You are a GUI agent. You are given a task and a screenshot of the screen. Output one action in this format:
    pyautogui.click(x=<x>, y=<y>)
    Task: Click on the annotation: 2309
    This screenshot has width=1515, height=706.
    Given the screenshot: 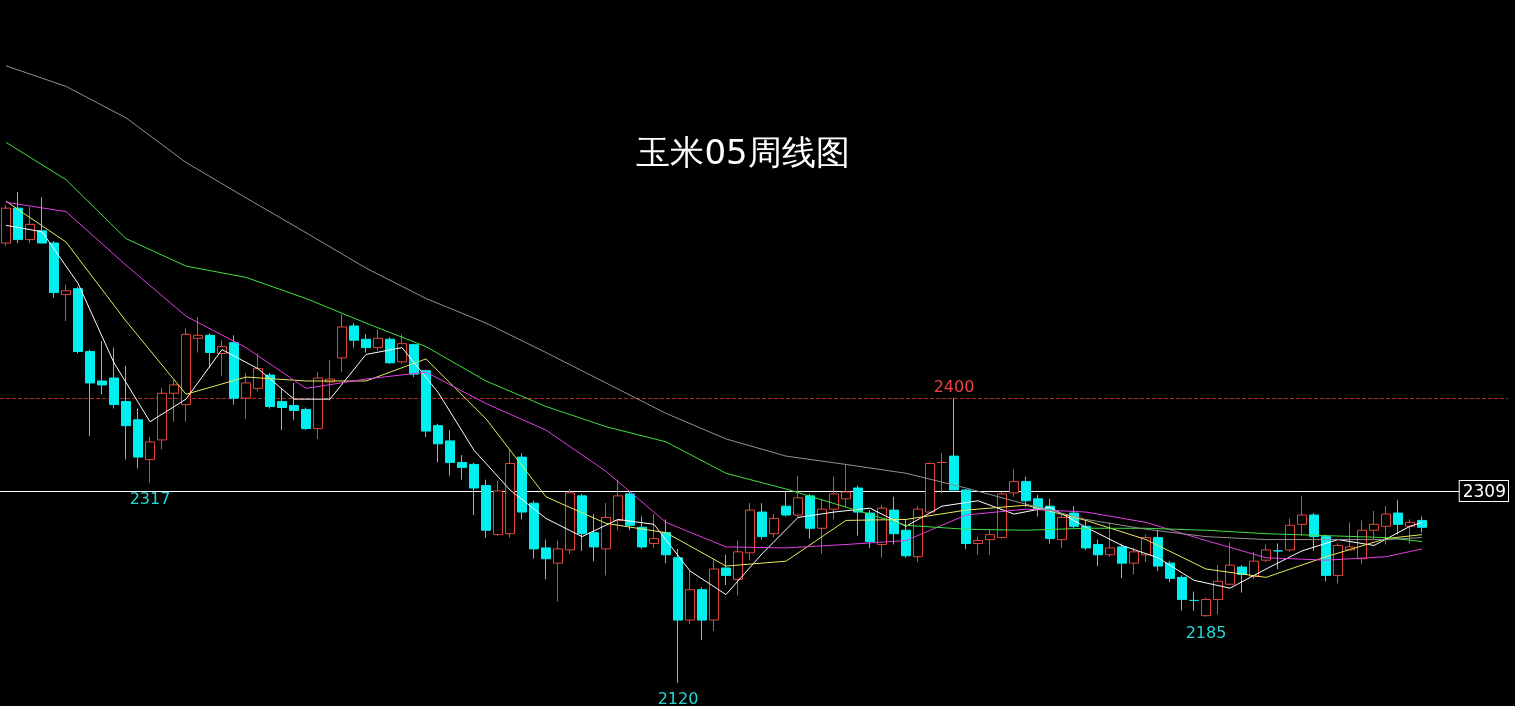 What is the action you would take?
    pyautogui.click(x=1484, y=490)
    